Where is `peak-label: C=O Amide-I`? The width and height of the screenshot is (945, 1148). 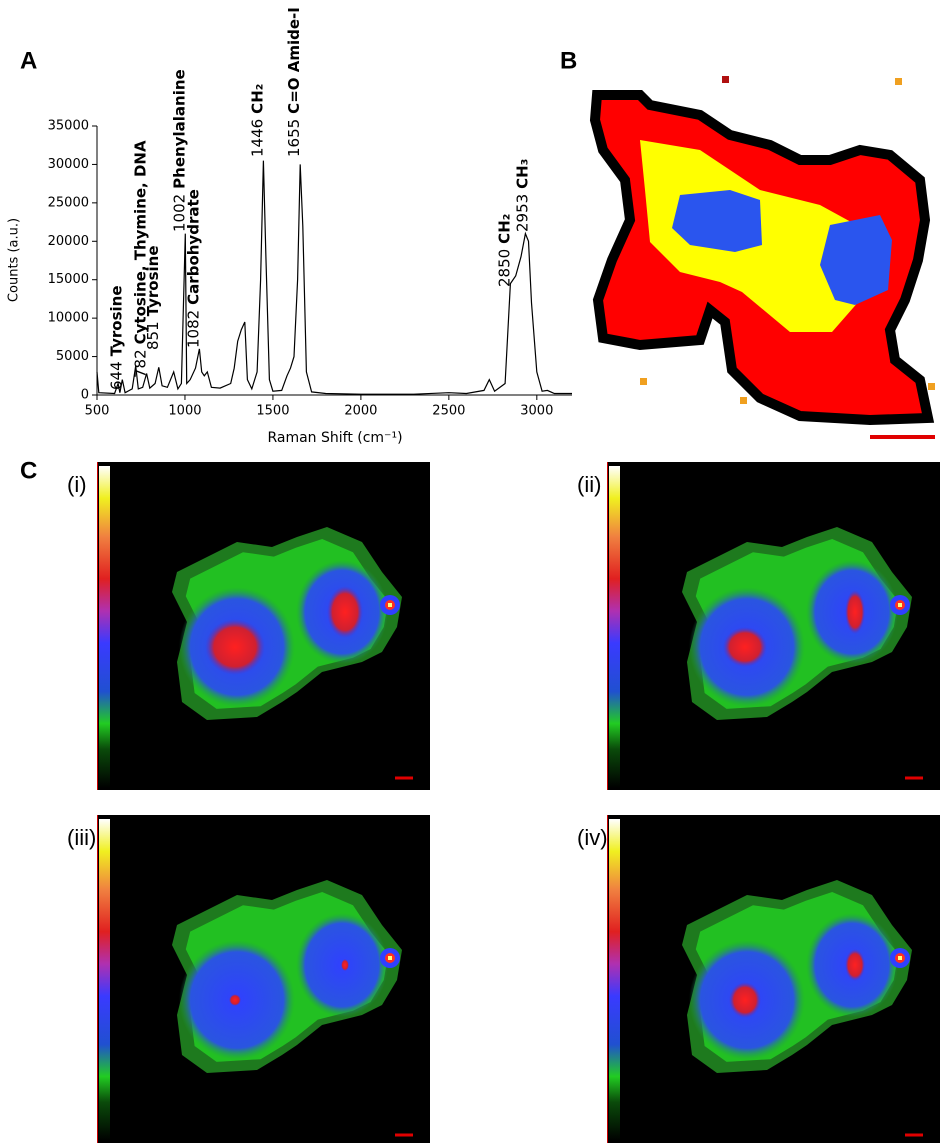
peak-label: C=O Amide-I is located at coordinates (294, 60).